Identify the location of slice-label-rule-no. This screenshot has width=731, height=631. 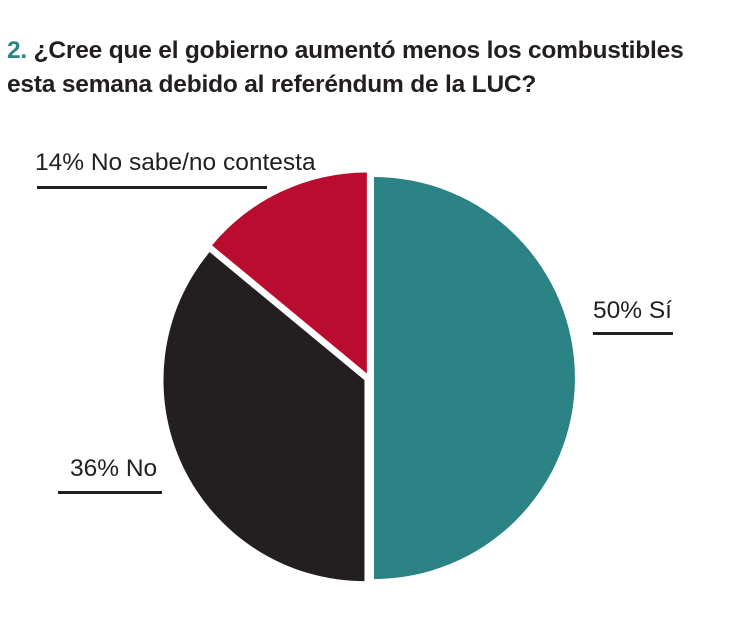
(110, 492).